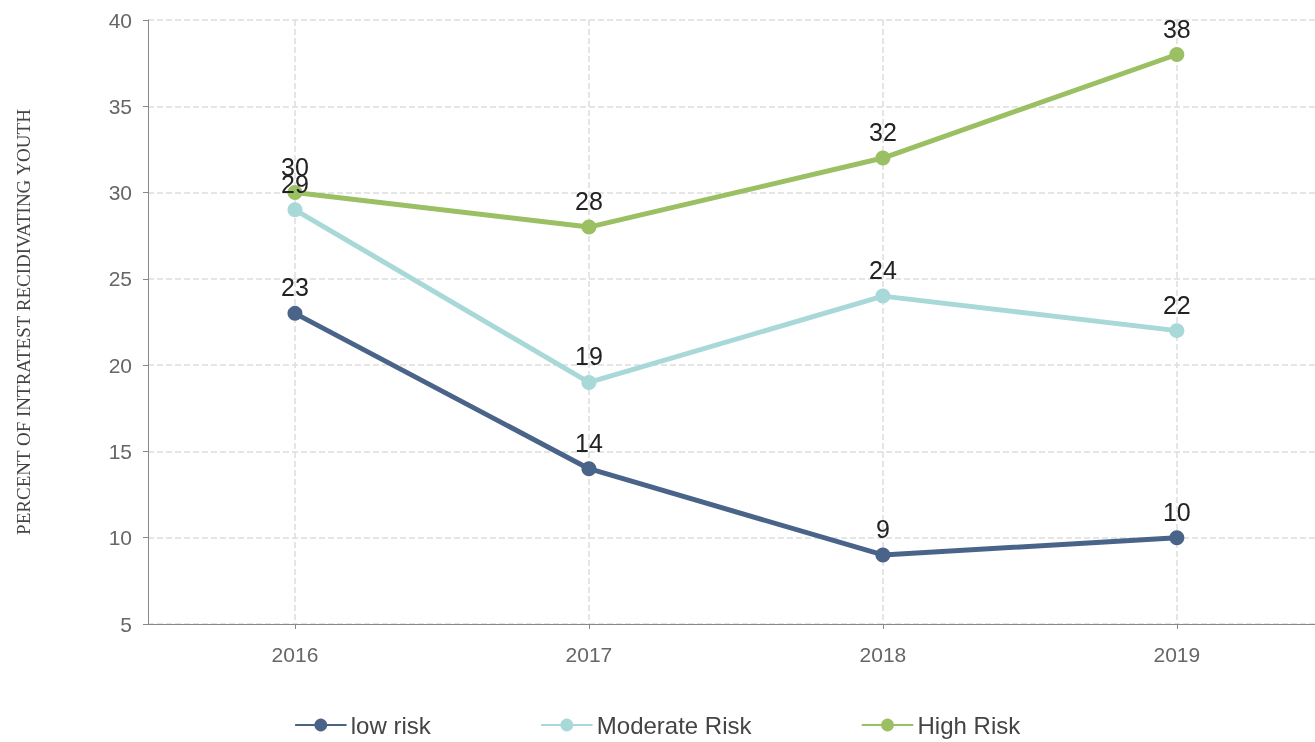  I want to click on data-label: 22, so click(1176, 304).